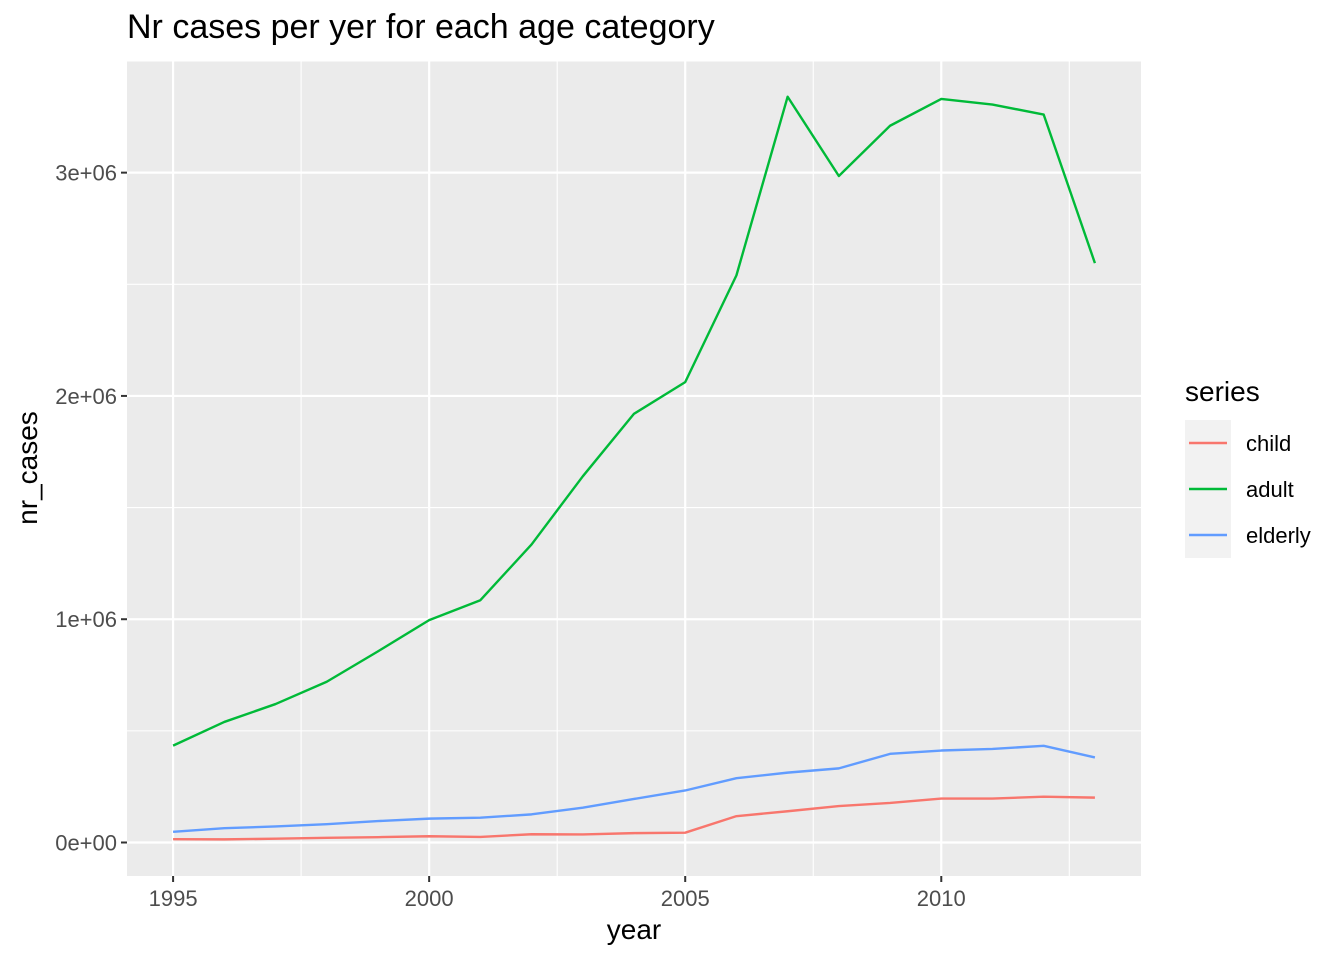  I want to click on x-axis-title: year, so click(634, 929).